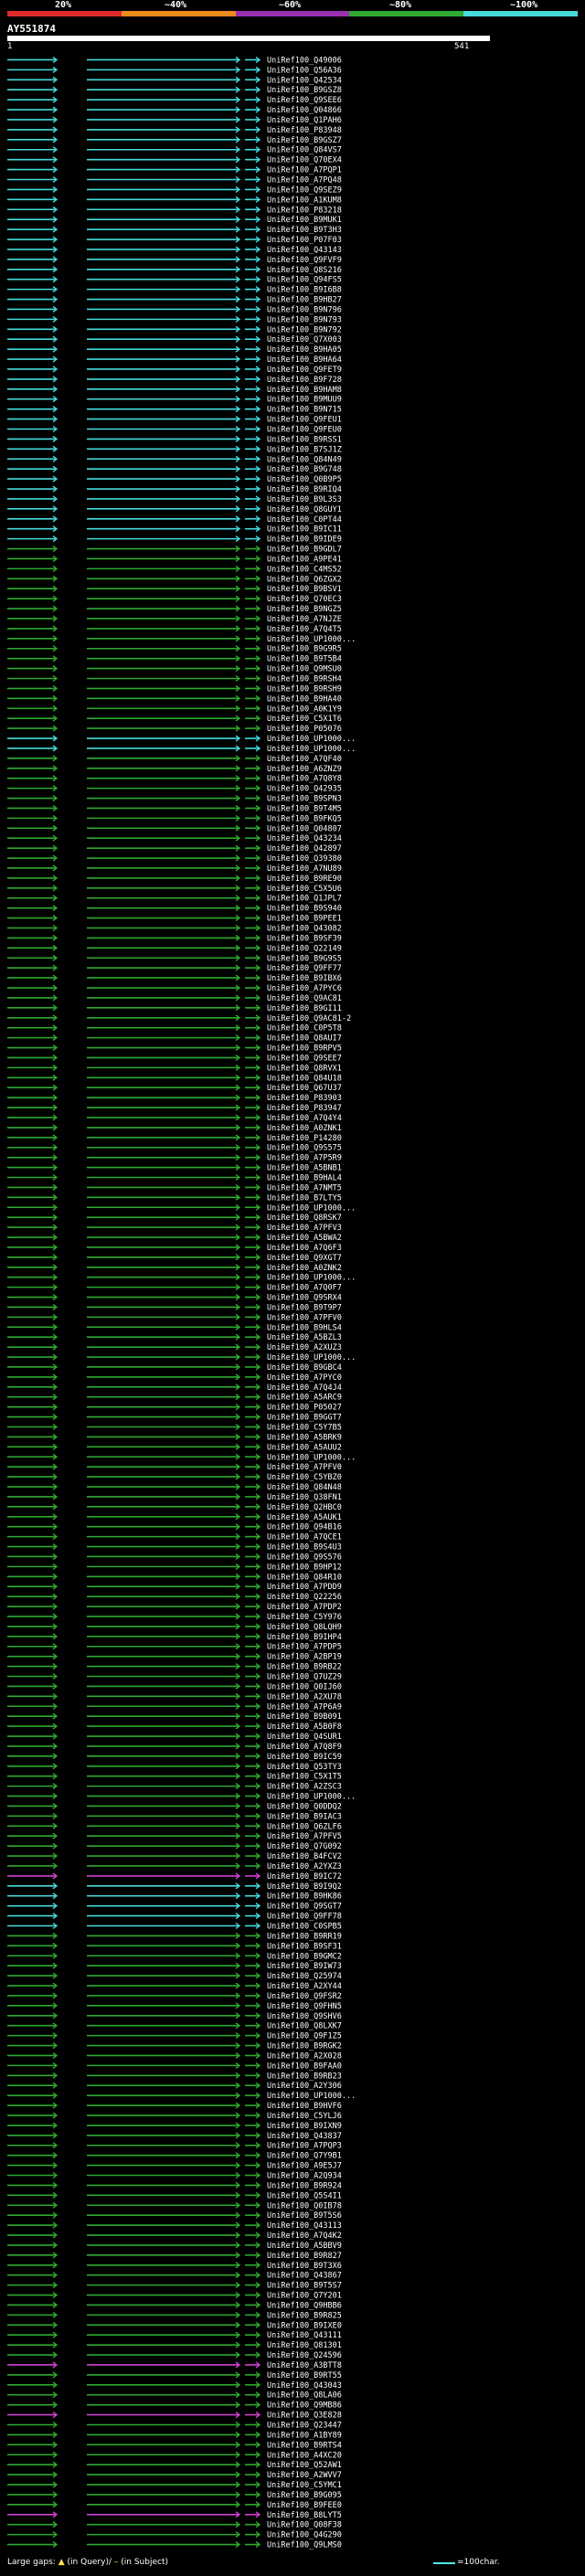  What do you see at coordinates (304, 1956) in the screenshot?
I see `hit-label: UniRef100_B9GMC2` at bounding box center [304, 1956].